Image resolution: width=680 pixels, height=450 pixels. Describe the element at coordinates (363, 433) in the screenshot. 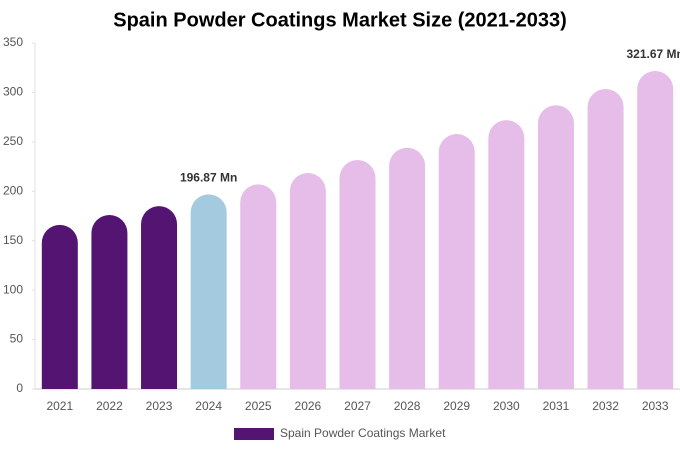

I see `legend-label: Spain Powder Coatings Market` at that location.